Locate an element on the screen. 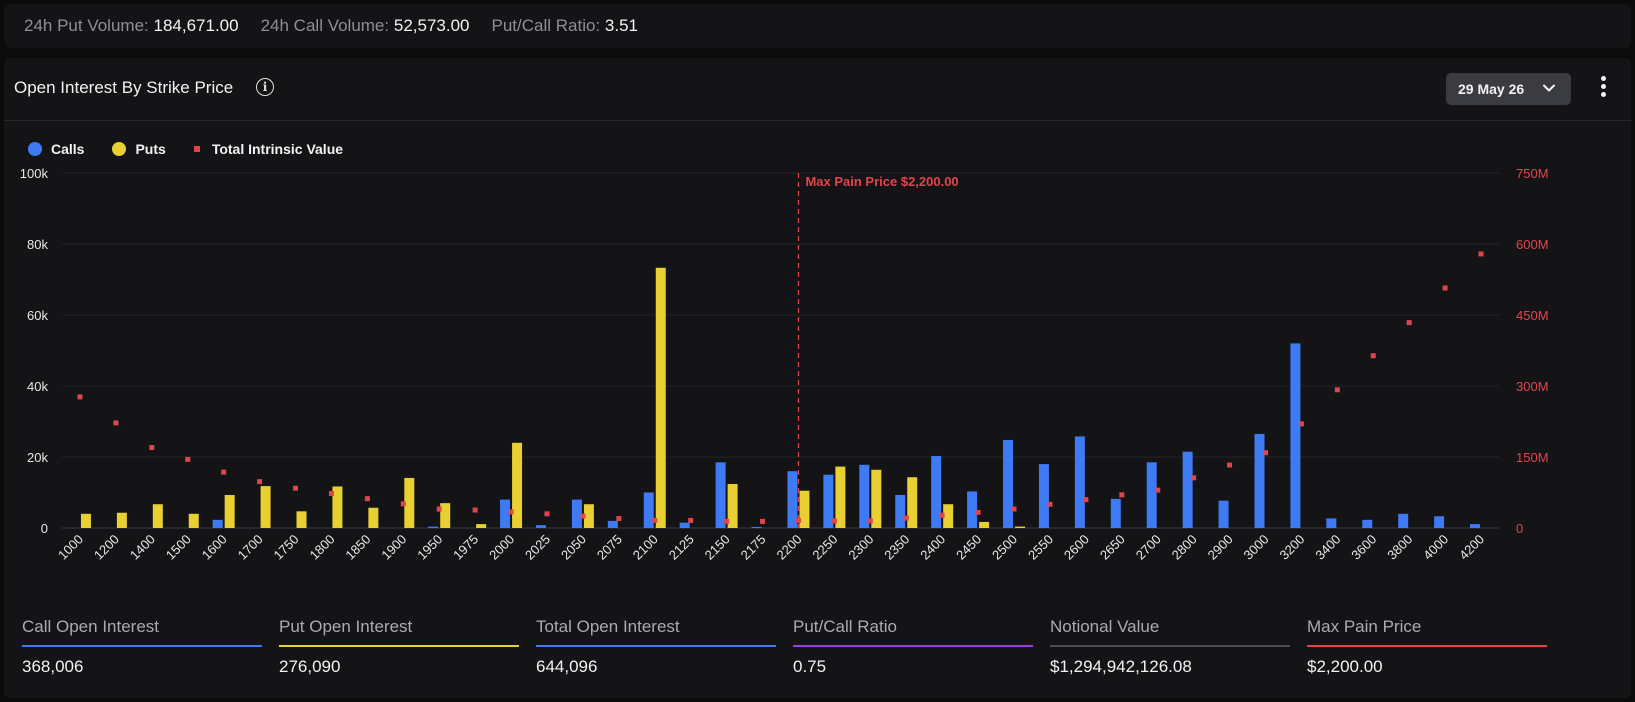 Image resolution: width=1635 pixels, height=702 pixels. x-axis-tick: 1200 is located at coordinates (106, 547).